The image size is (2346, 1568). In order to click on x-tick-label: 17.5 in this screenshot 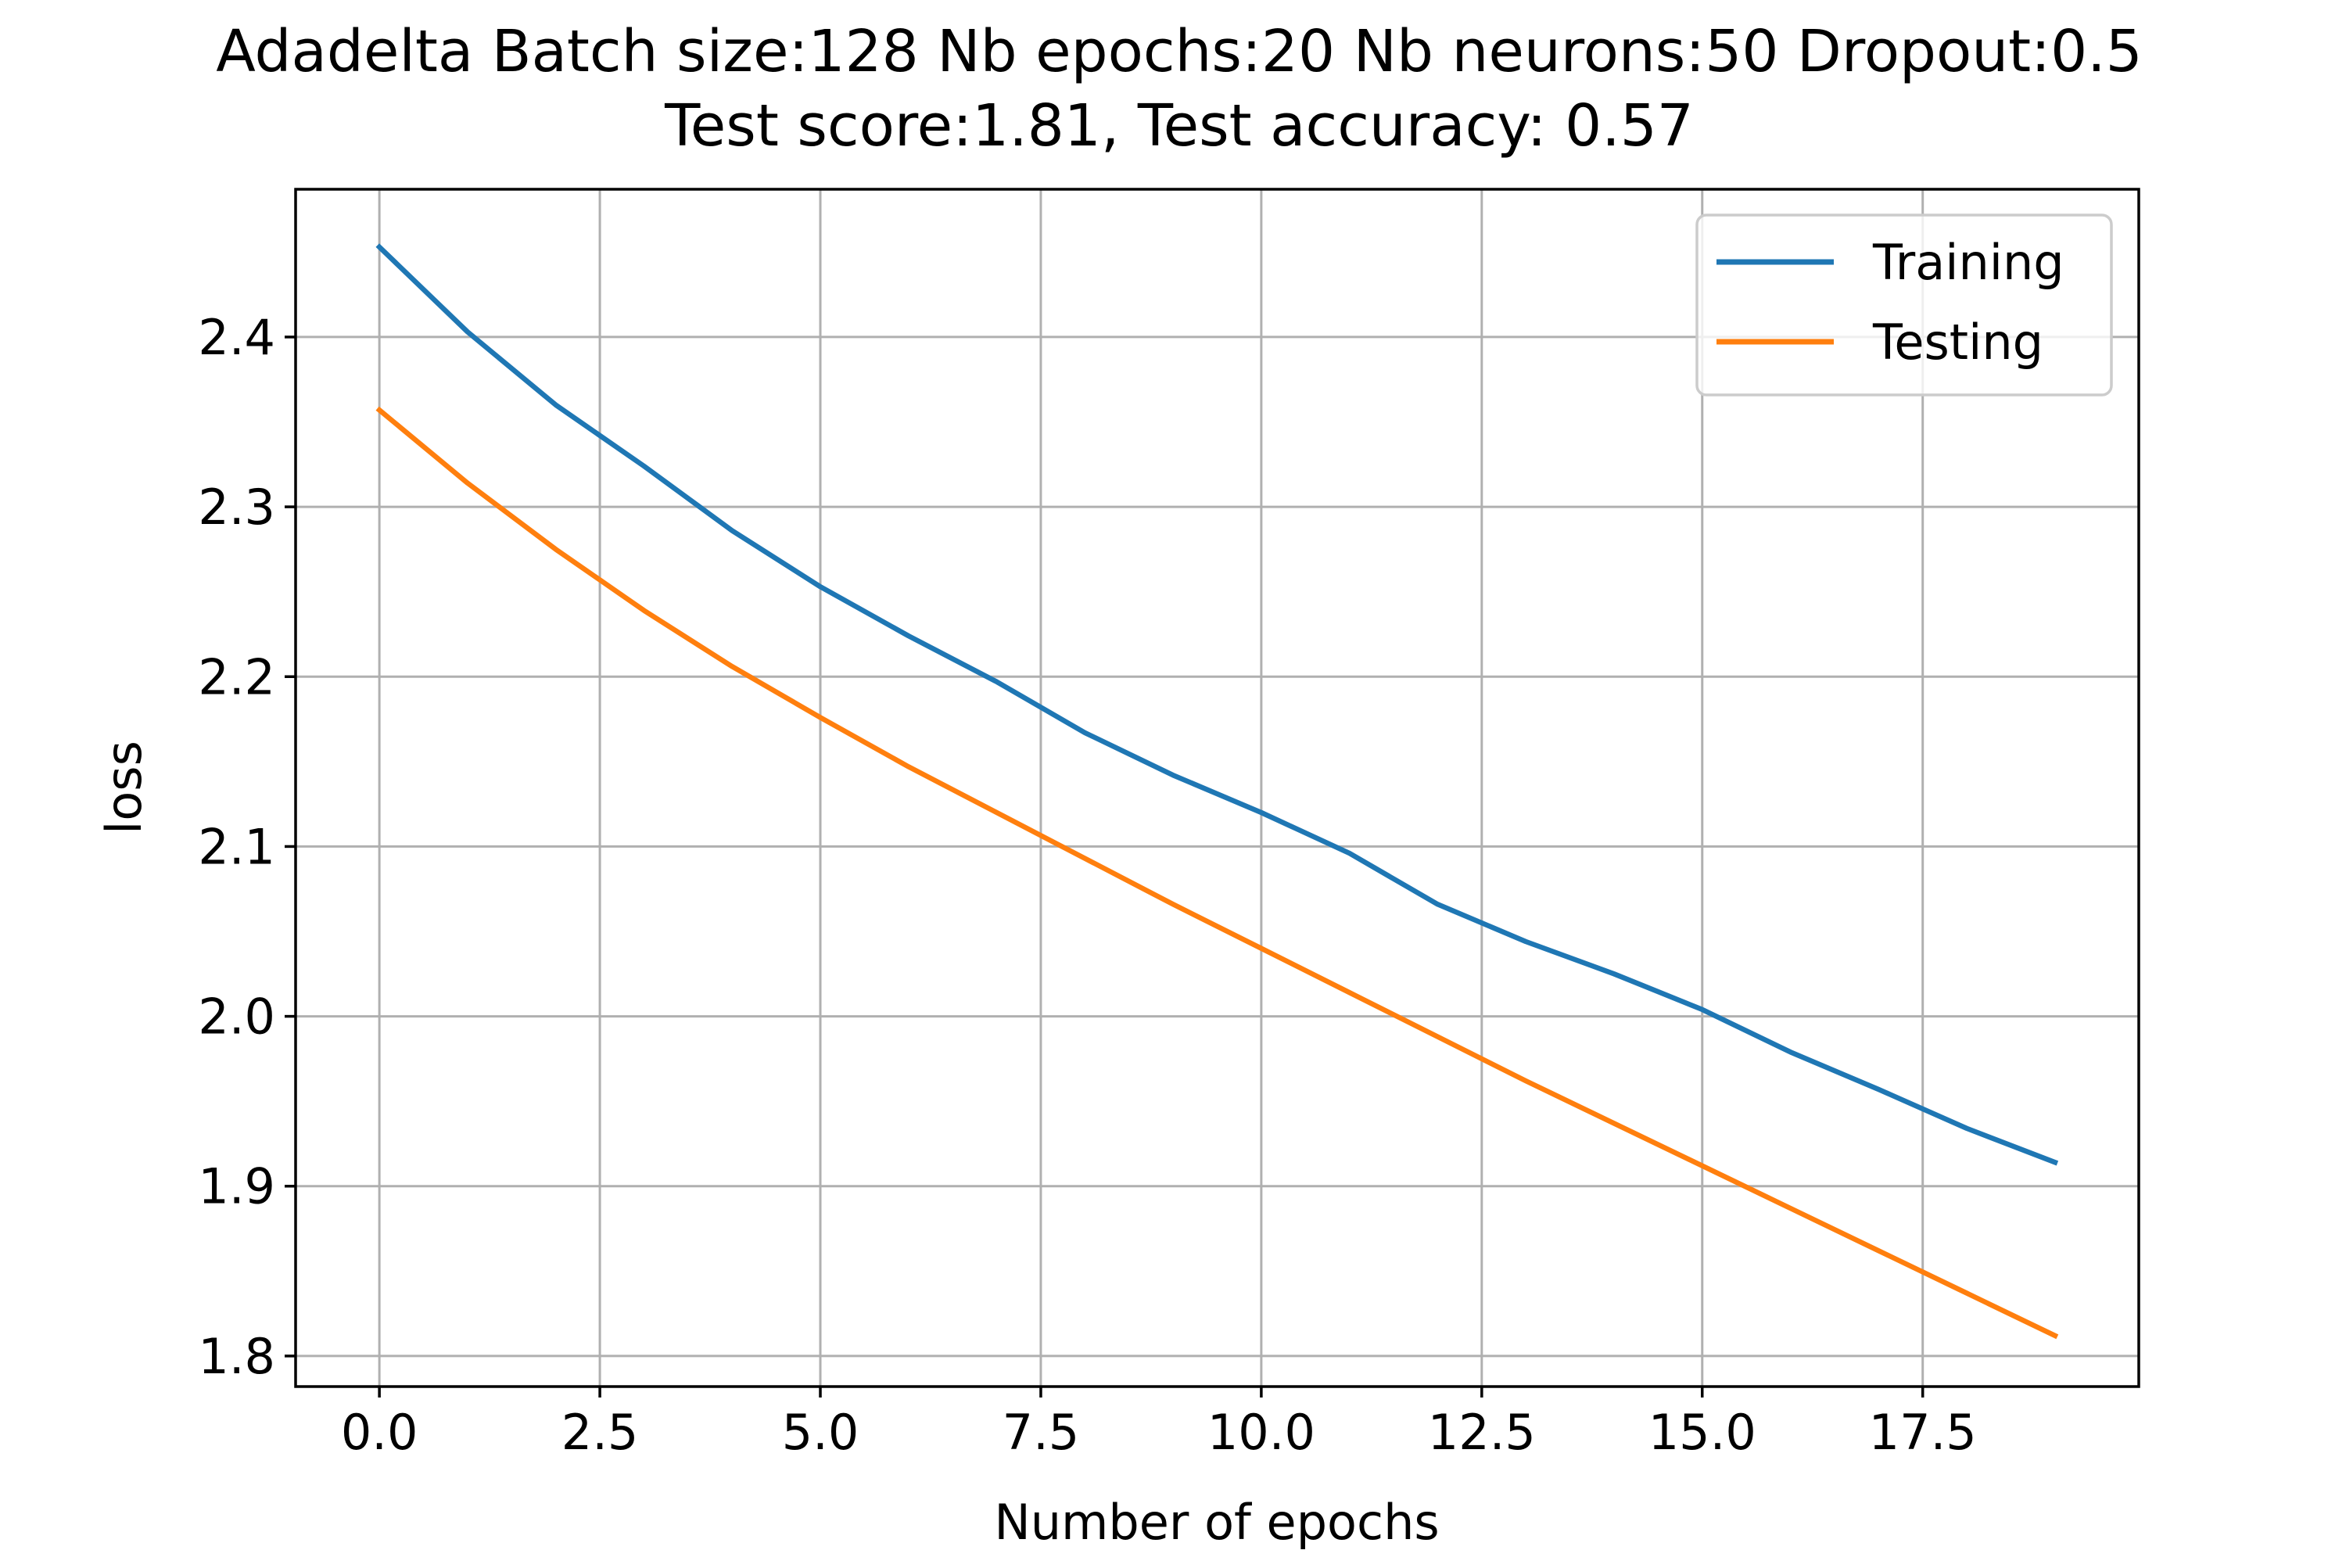, I will do `click(1923, 1432)`.